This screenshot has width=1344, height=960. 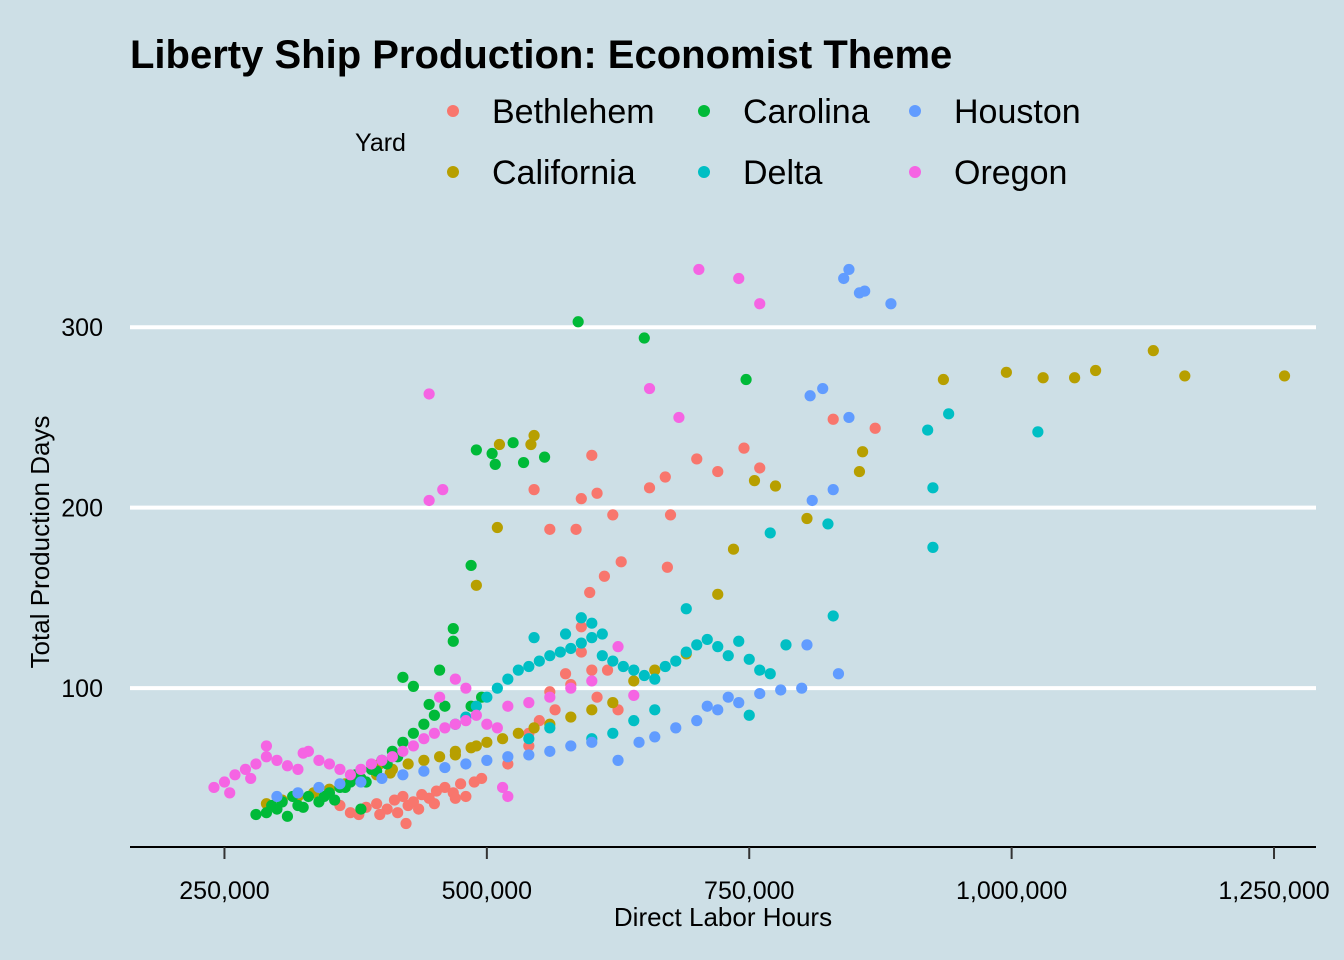 I want to click on x-axis-title: Direct Labor Hours, so click(x=723, y=917).